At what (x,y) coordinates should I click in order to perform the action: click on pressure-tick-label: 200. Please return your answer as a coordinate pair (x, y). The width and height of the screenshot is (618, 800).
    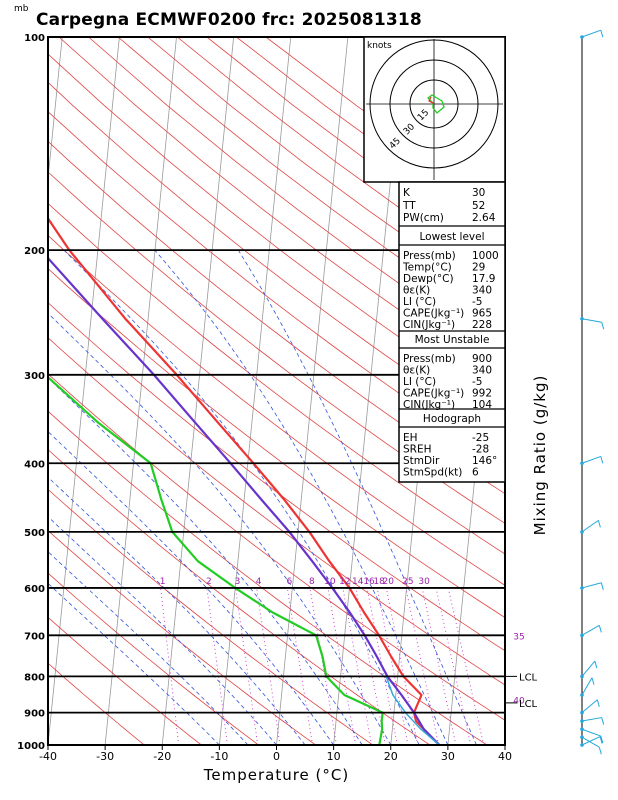
    Looking at the image, I should click on (34, 251).